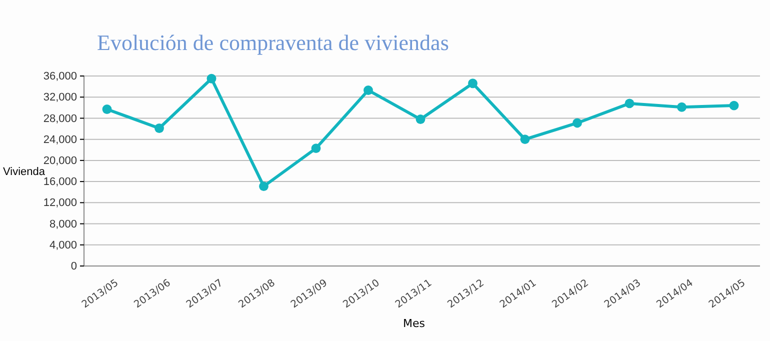  What do you see at coordinates (63, 224) in the screenshot?
I see `y-tick-label: 8,000` at bounding box center [63, 224].